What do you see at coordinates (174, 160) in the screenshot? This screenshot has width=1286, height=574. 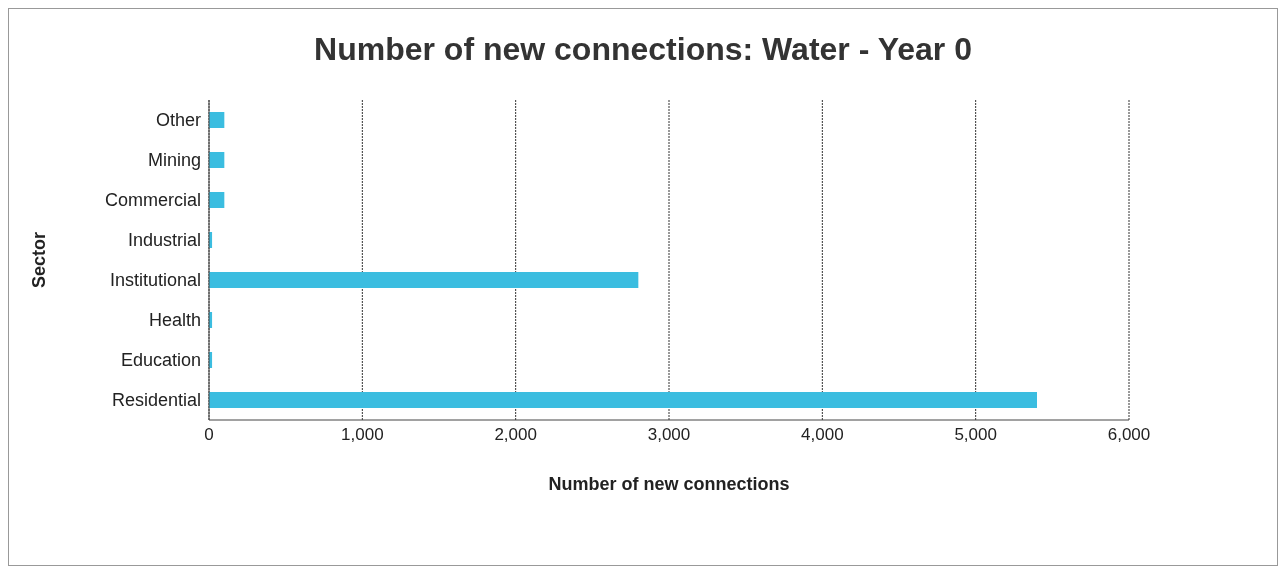 I see `y-tick-label: Mining` at bounding box center [174, 160].